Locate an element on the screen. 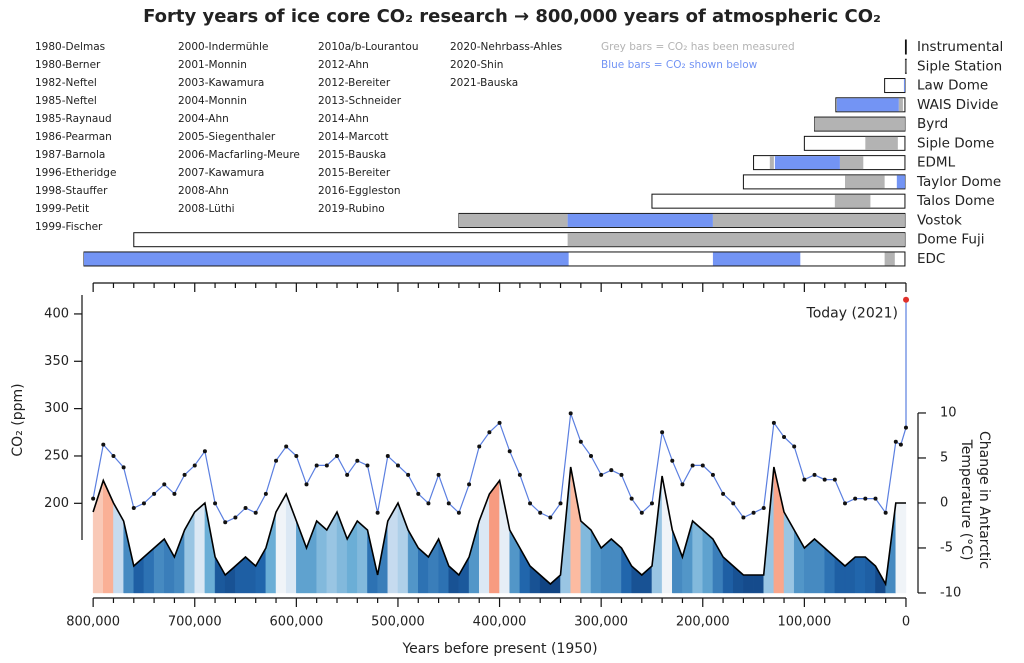  reference: 1998-Stauffer is located at coordinates (71, 191).